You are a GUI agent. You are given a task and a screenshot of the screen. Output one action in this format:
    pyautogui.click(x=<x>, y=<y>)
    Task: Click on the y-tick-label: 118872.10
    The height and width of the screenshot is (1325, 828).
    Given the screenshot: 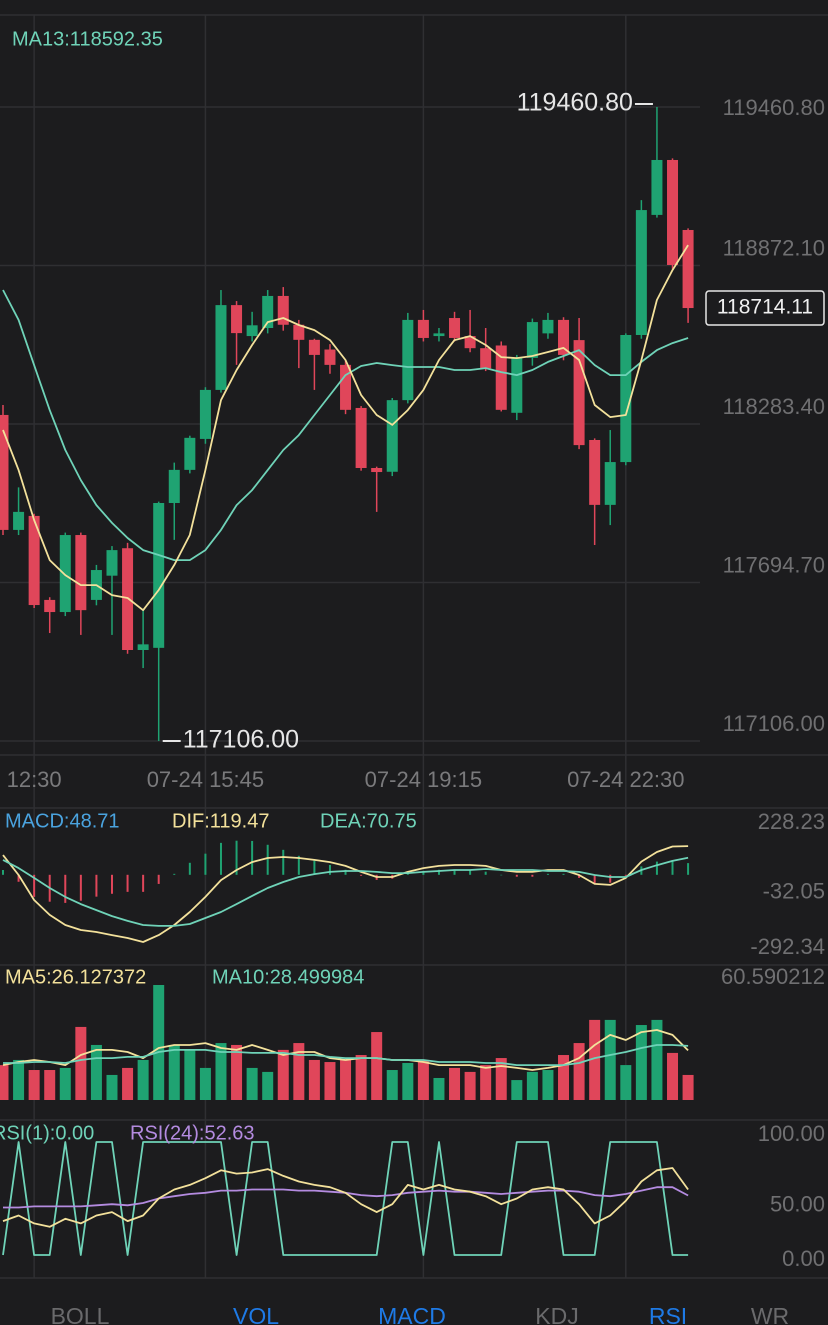 What is the action you would take?
    pyautogui.click(x=774, y=247)
    